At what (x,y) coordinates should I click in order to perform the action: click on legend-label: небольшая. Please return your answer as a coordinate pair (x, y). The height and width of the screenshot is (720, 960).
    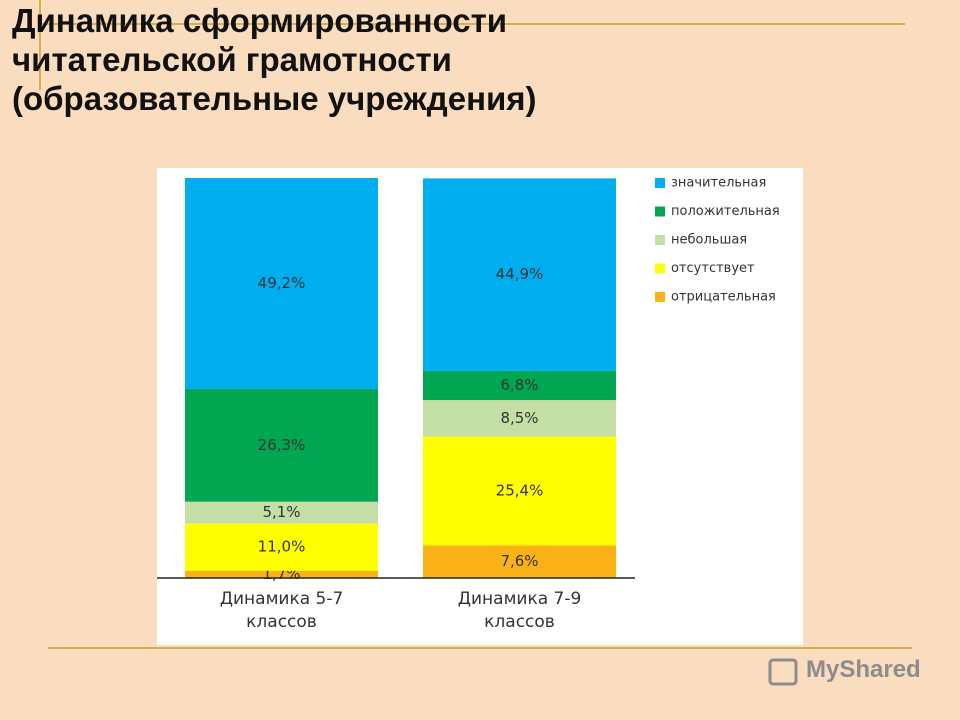
    Looking at the image, I should click on (709, 240).